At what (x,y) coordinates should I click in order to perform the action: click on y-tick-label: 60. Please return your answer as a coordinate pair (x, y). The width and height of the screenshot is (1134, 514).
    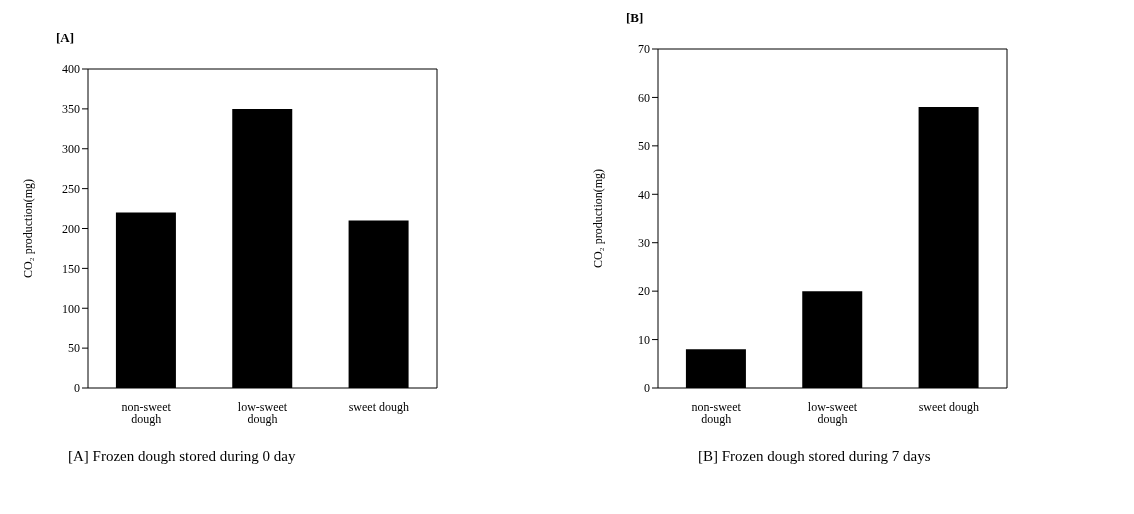
    Looking at the image, I should click on (644, 97).